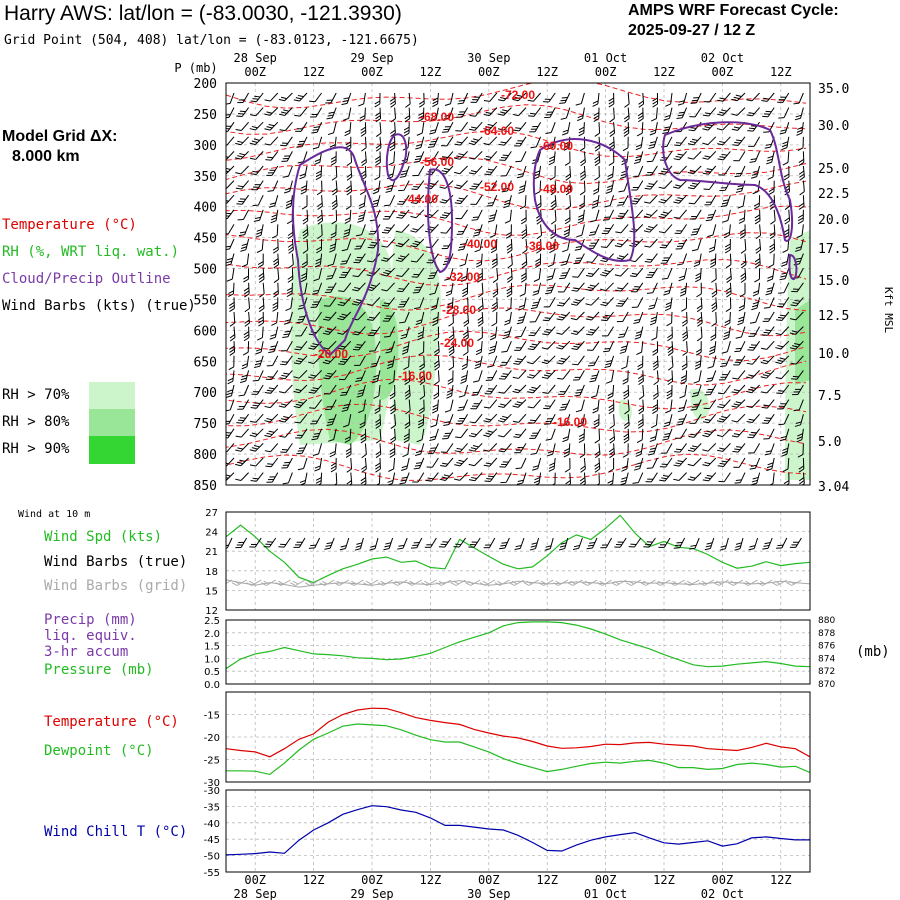  What do you see at coordinates (314, 72) in the screenshot?
I see `top-hour-label: 12Z` at bounding box center [314, 72].